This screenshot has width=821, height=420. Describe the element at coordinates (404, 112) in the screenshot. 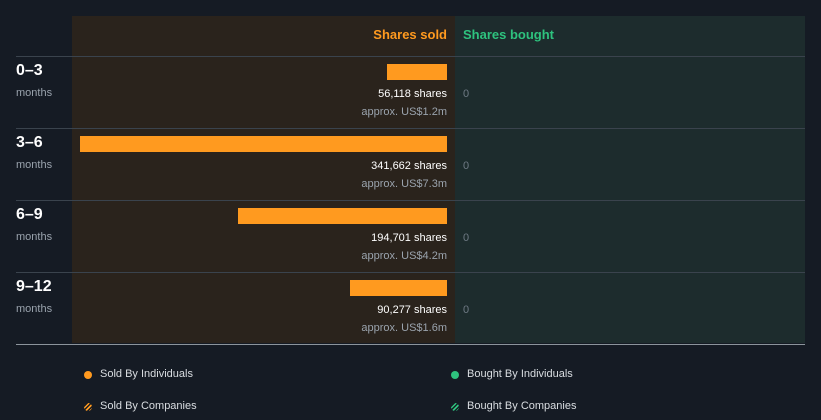

I see `shares-sold-approx-label: approx. US$1.2m` at that location.